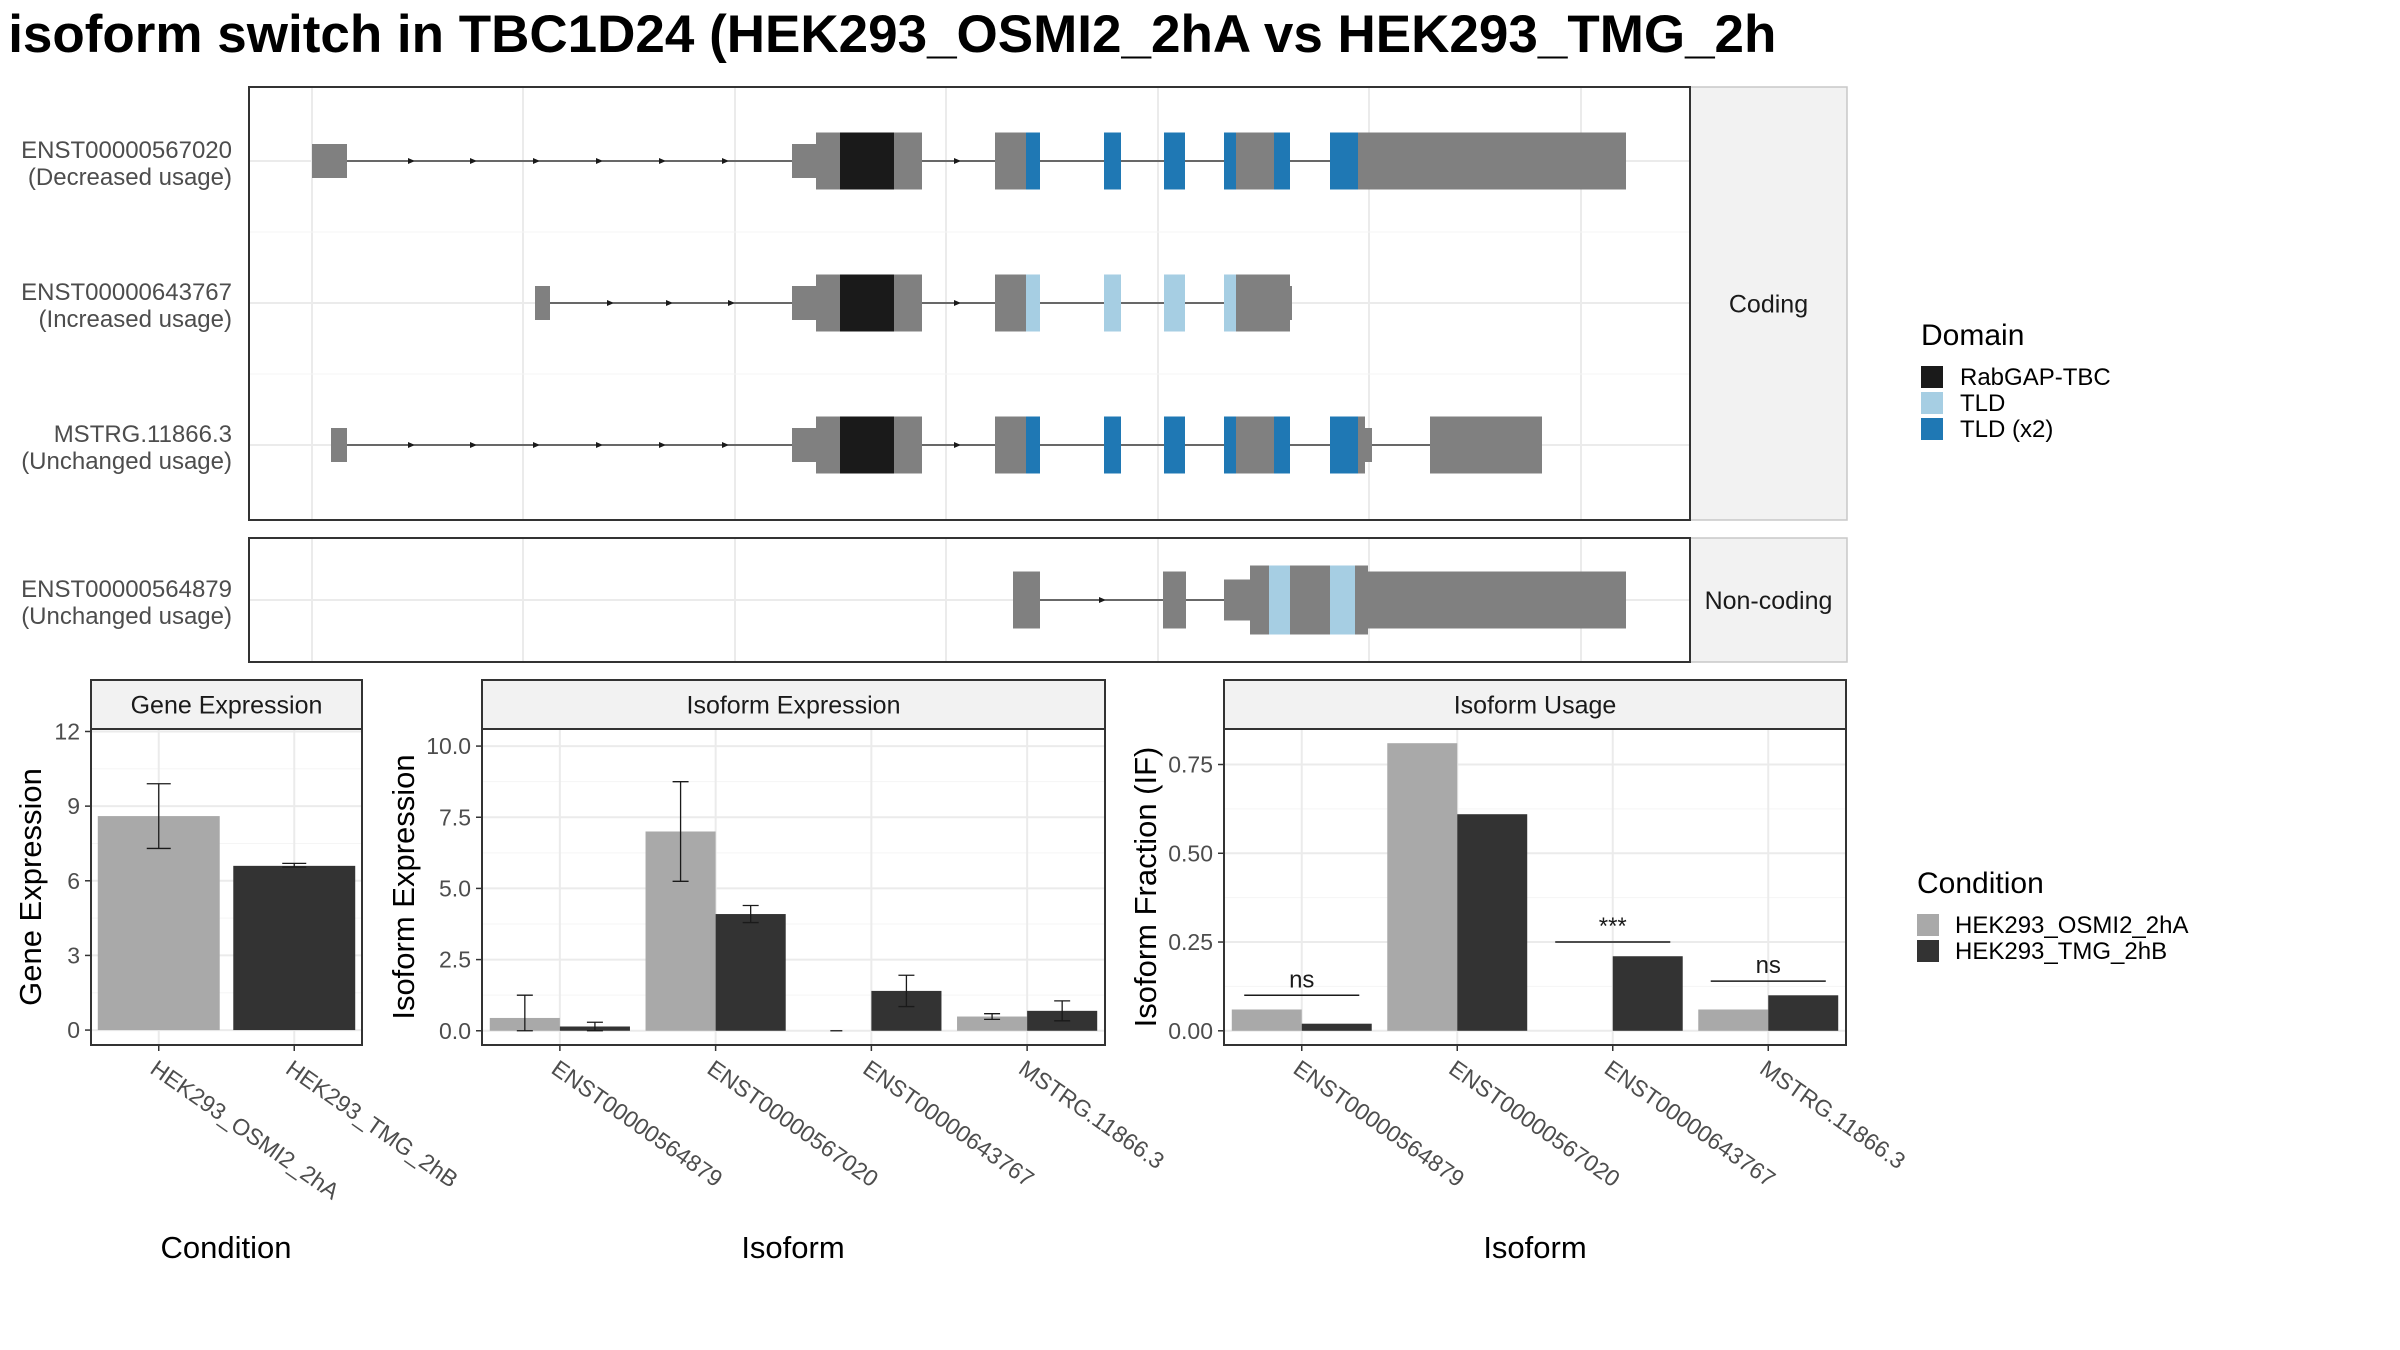 The width and height of the screenshot is (2400, 1350). Describe the element at coordinates (73, 1030) in the screenshot. I see `y-tick-label: 0` at that location.